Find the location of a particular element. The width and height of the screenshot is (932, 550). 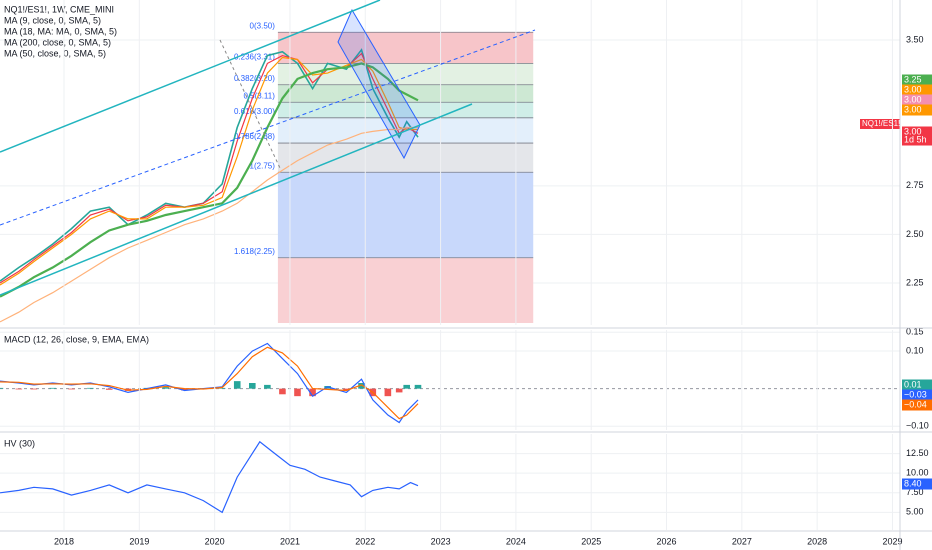

price-label: −0.03 is located at coordinates (915, 394).